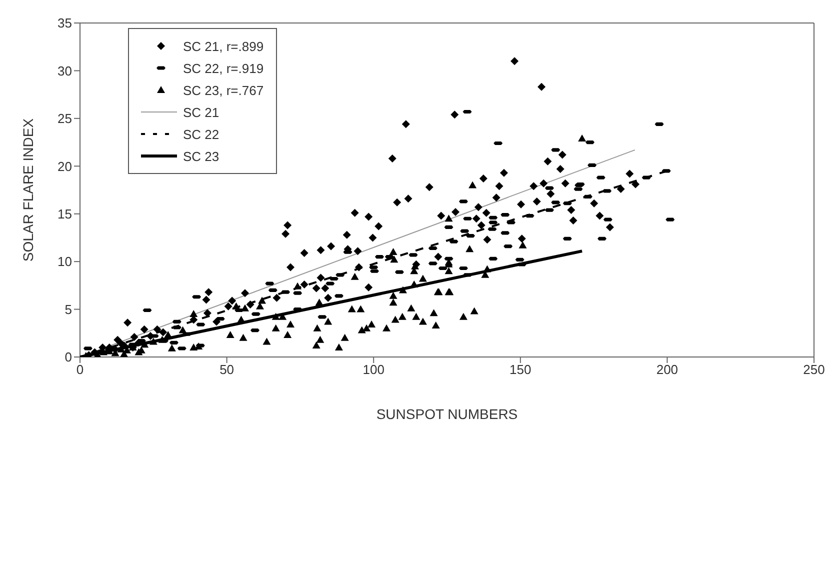 The height and width of the screenshot is (581, 839). Describe the element at coordinates (667, 370) in the screenshot. I see `x-tick-label: 200` at that location.